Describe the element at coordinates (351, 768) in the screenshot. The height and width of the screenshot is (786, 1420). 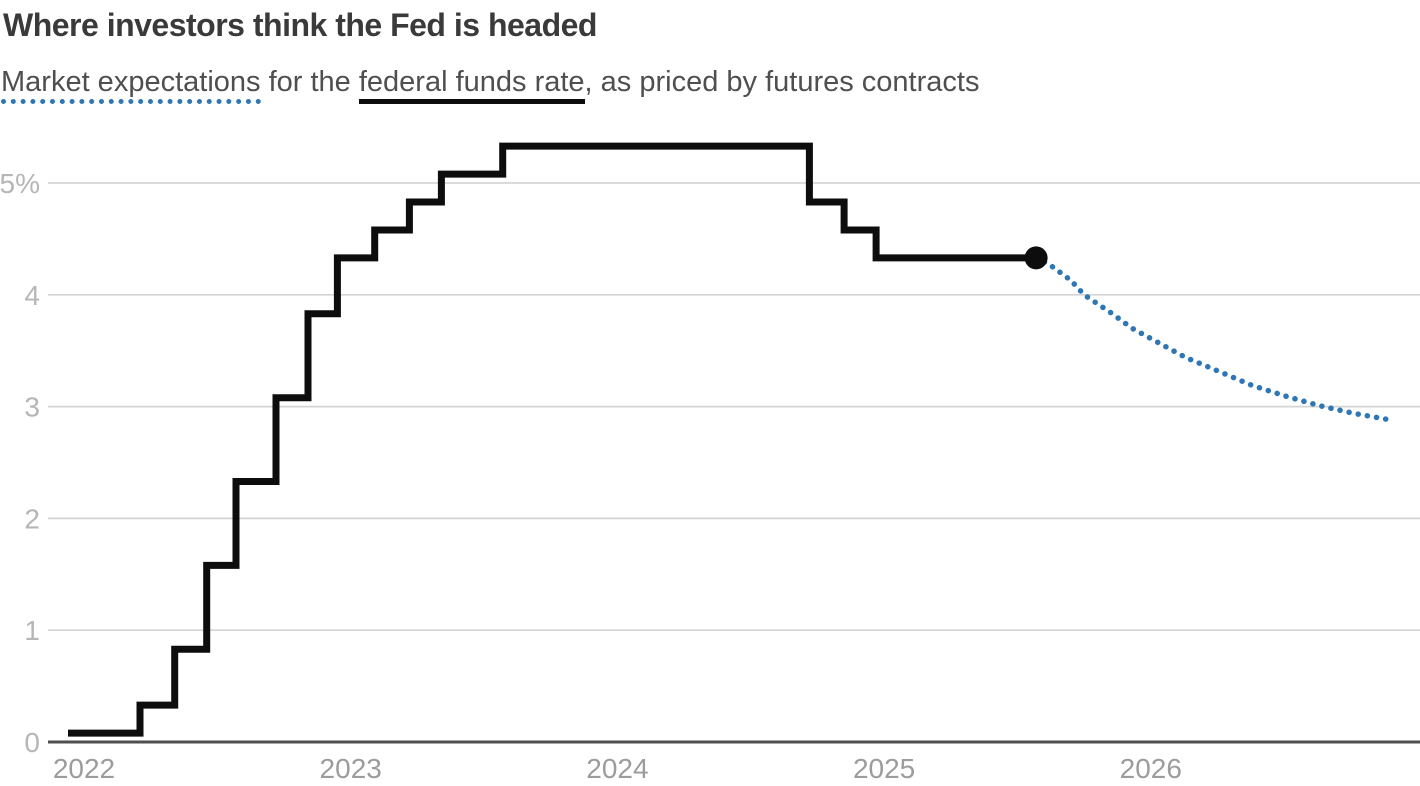
I see `x-tick-label-2023: 2023` at that location.